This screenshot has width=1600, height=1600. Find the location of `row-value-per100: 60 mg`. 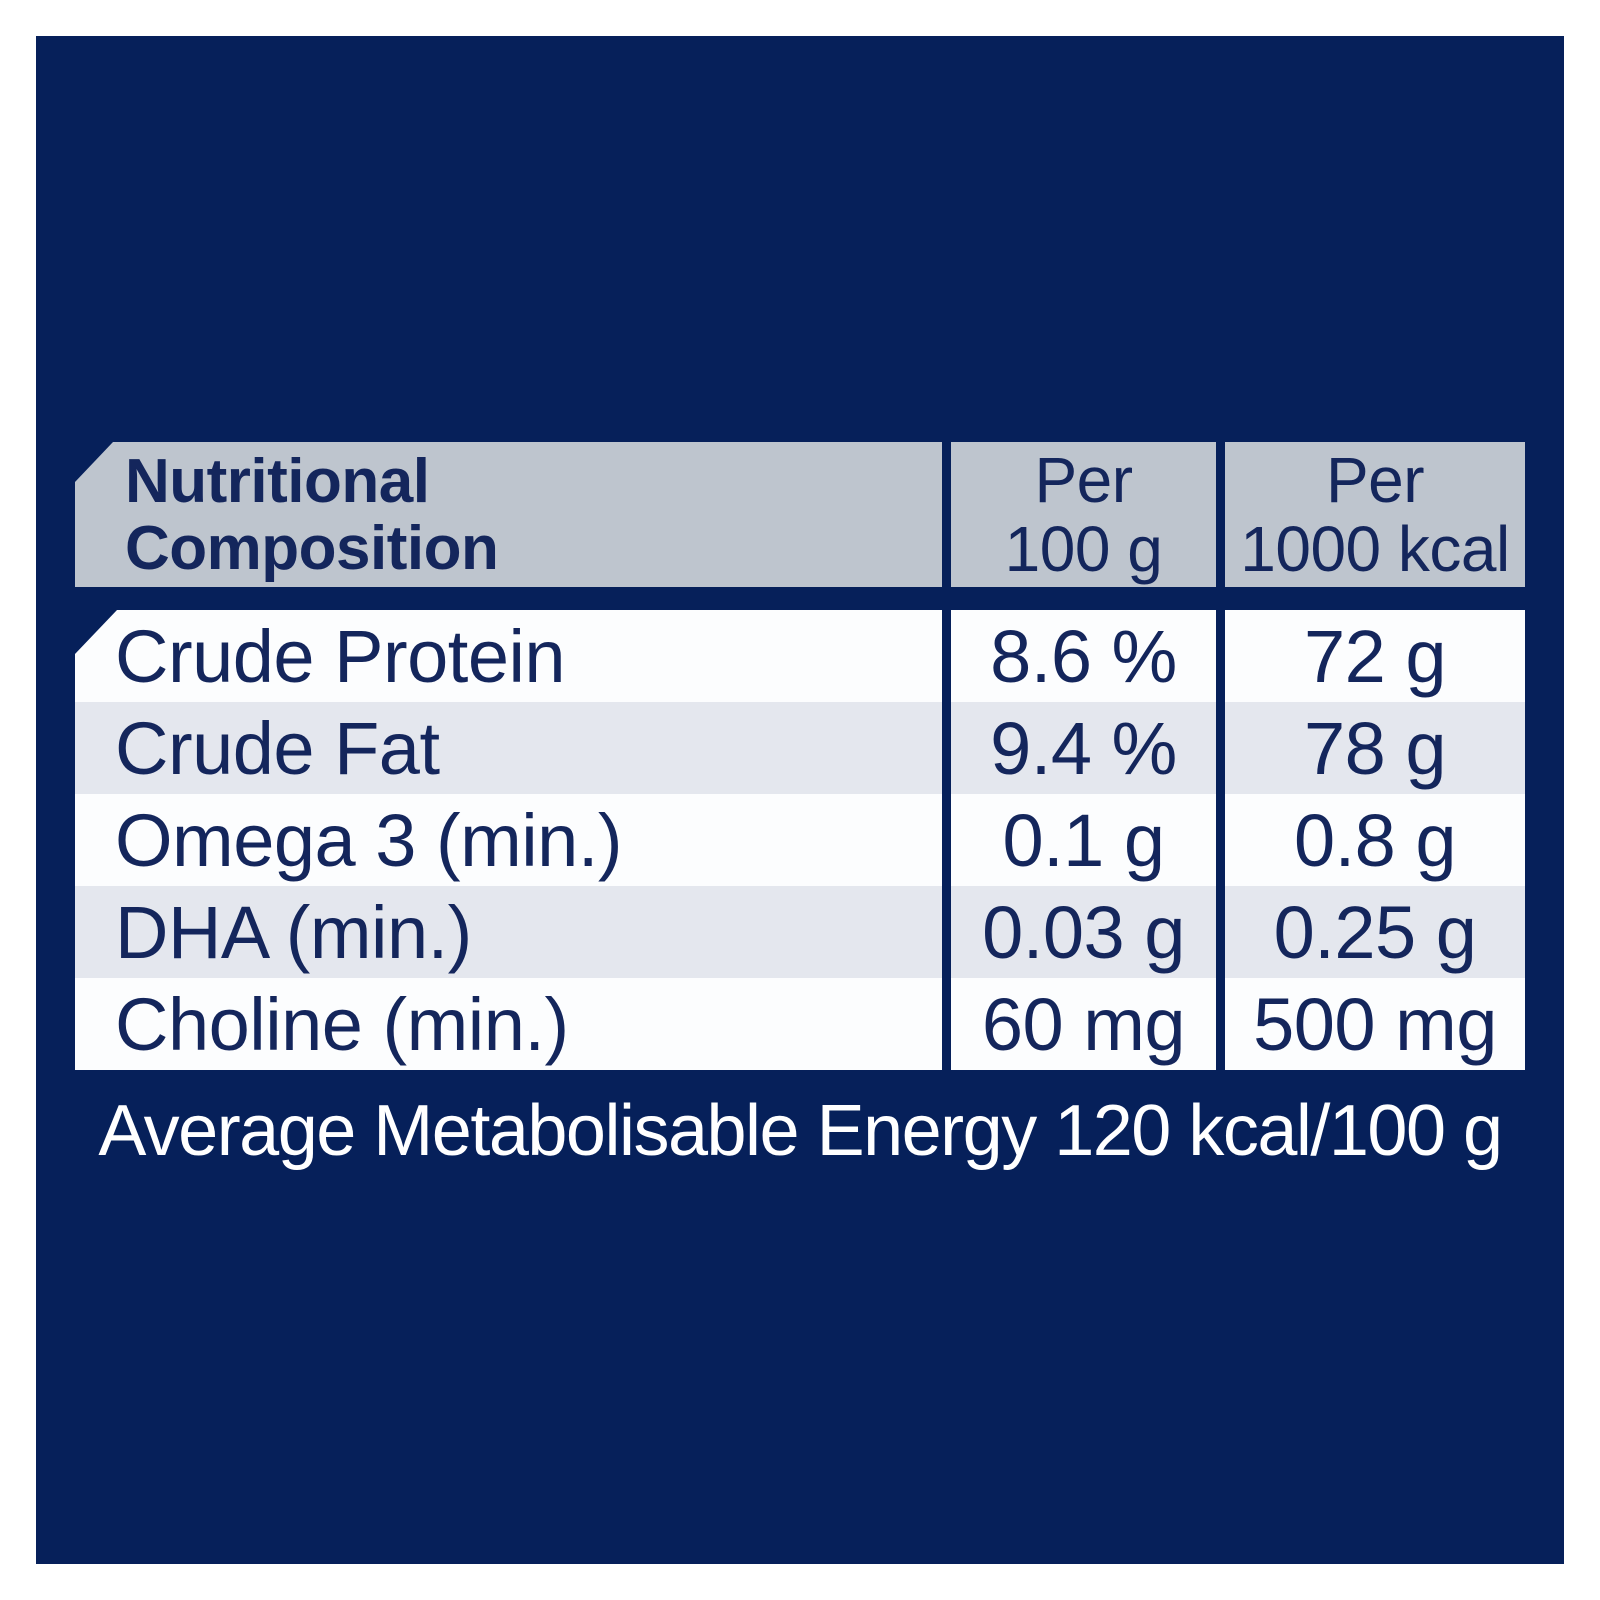

row-value-per100: 60 mg is located at coordinates (1083, 1024).